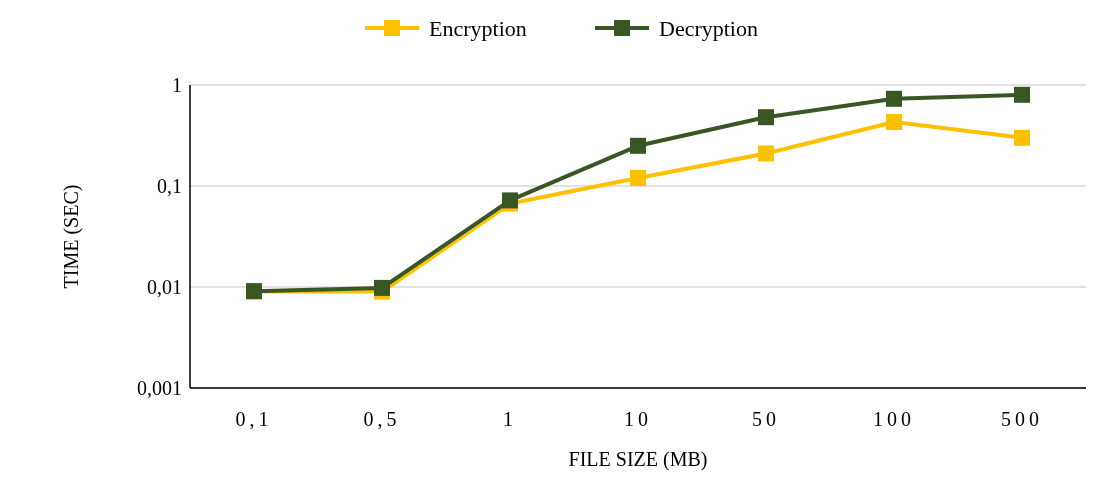 This screenshot has width=1114, height=483. What do you see at coordinates (766, 419) in the screenshot?
I see `x-tick-label: 50` at bounding box center [766, 419].